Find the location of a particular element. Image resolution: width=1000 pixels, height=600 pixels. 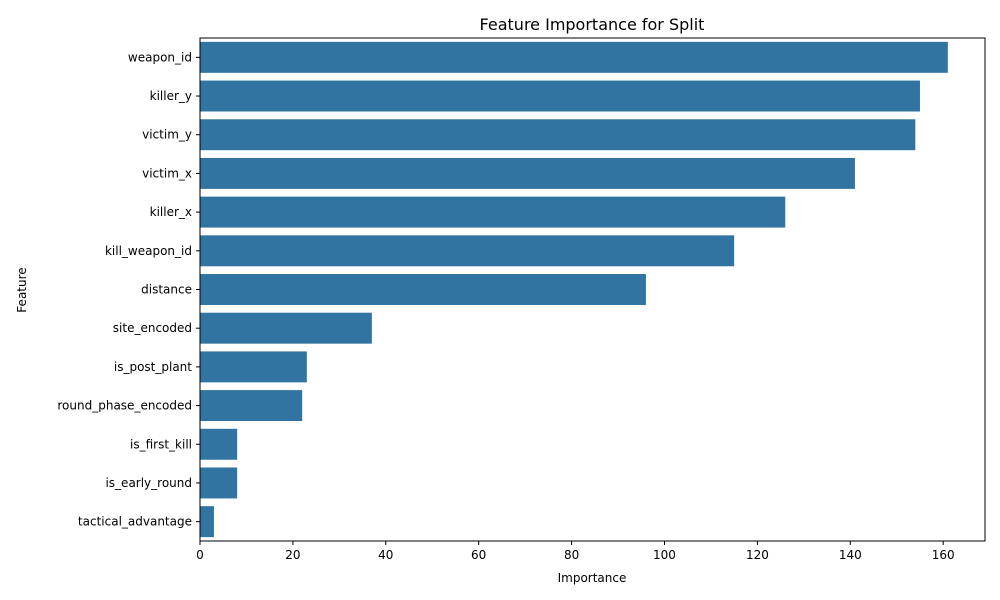

x-tick-label: 40 is located at coordinates (385, 555).